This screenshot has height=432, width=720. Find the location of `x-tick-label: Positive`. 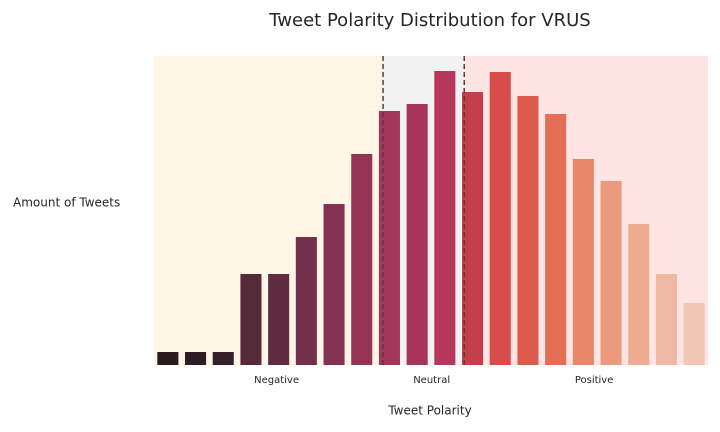

x-tick-label: Positive is located at coordinates (594, 380).